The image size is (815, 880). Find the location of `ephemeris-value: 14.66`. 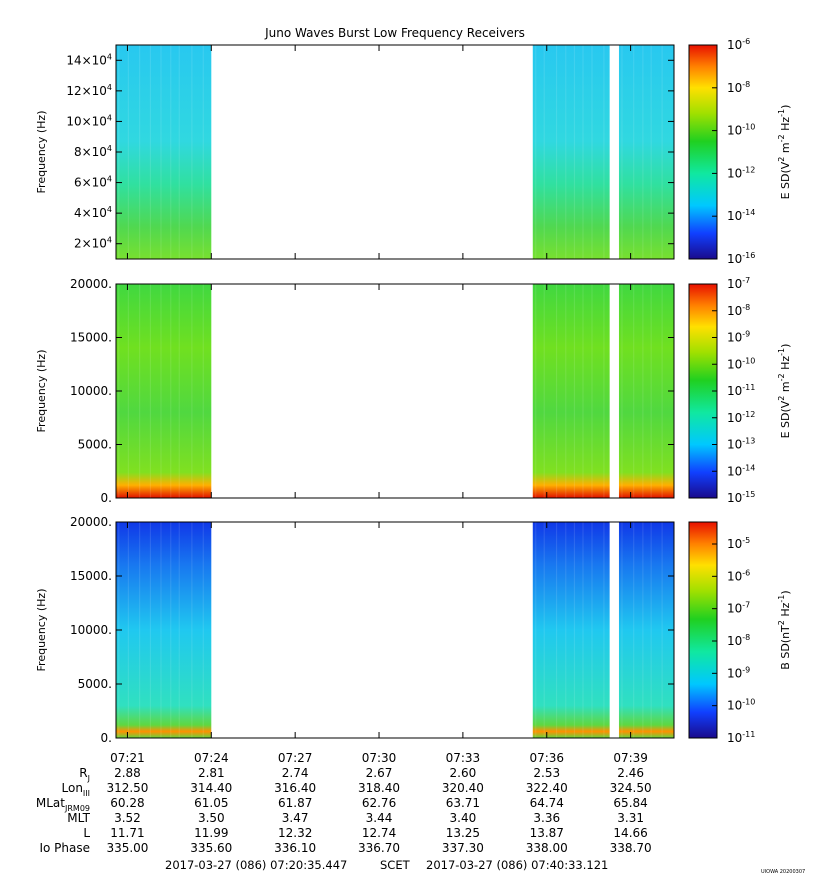

ephemeris-value: 14.66 is located at coordinates (630, 833).